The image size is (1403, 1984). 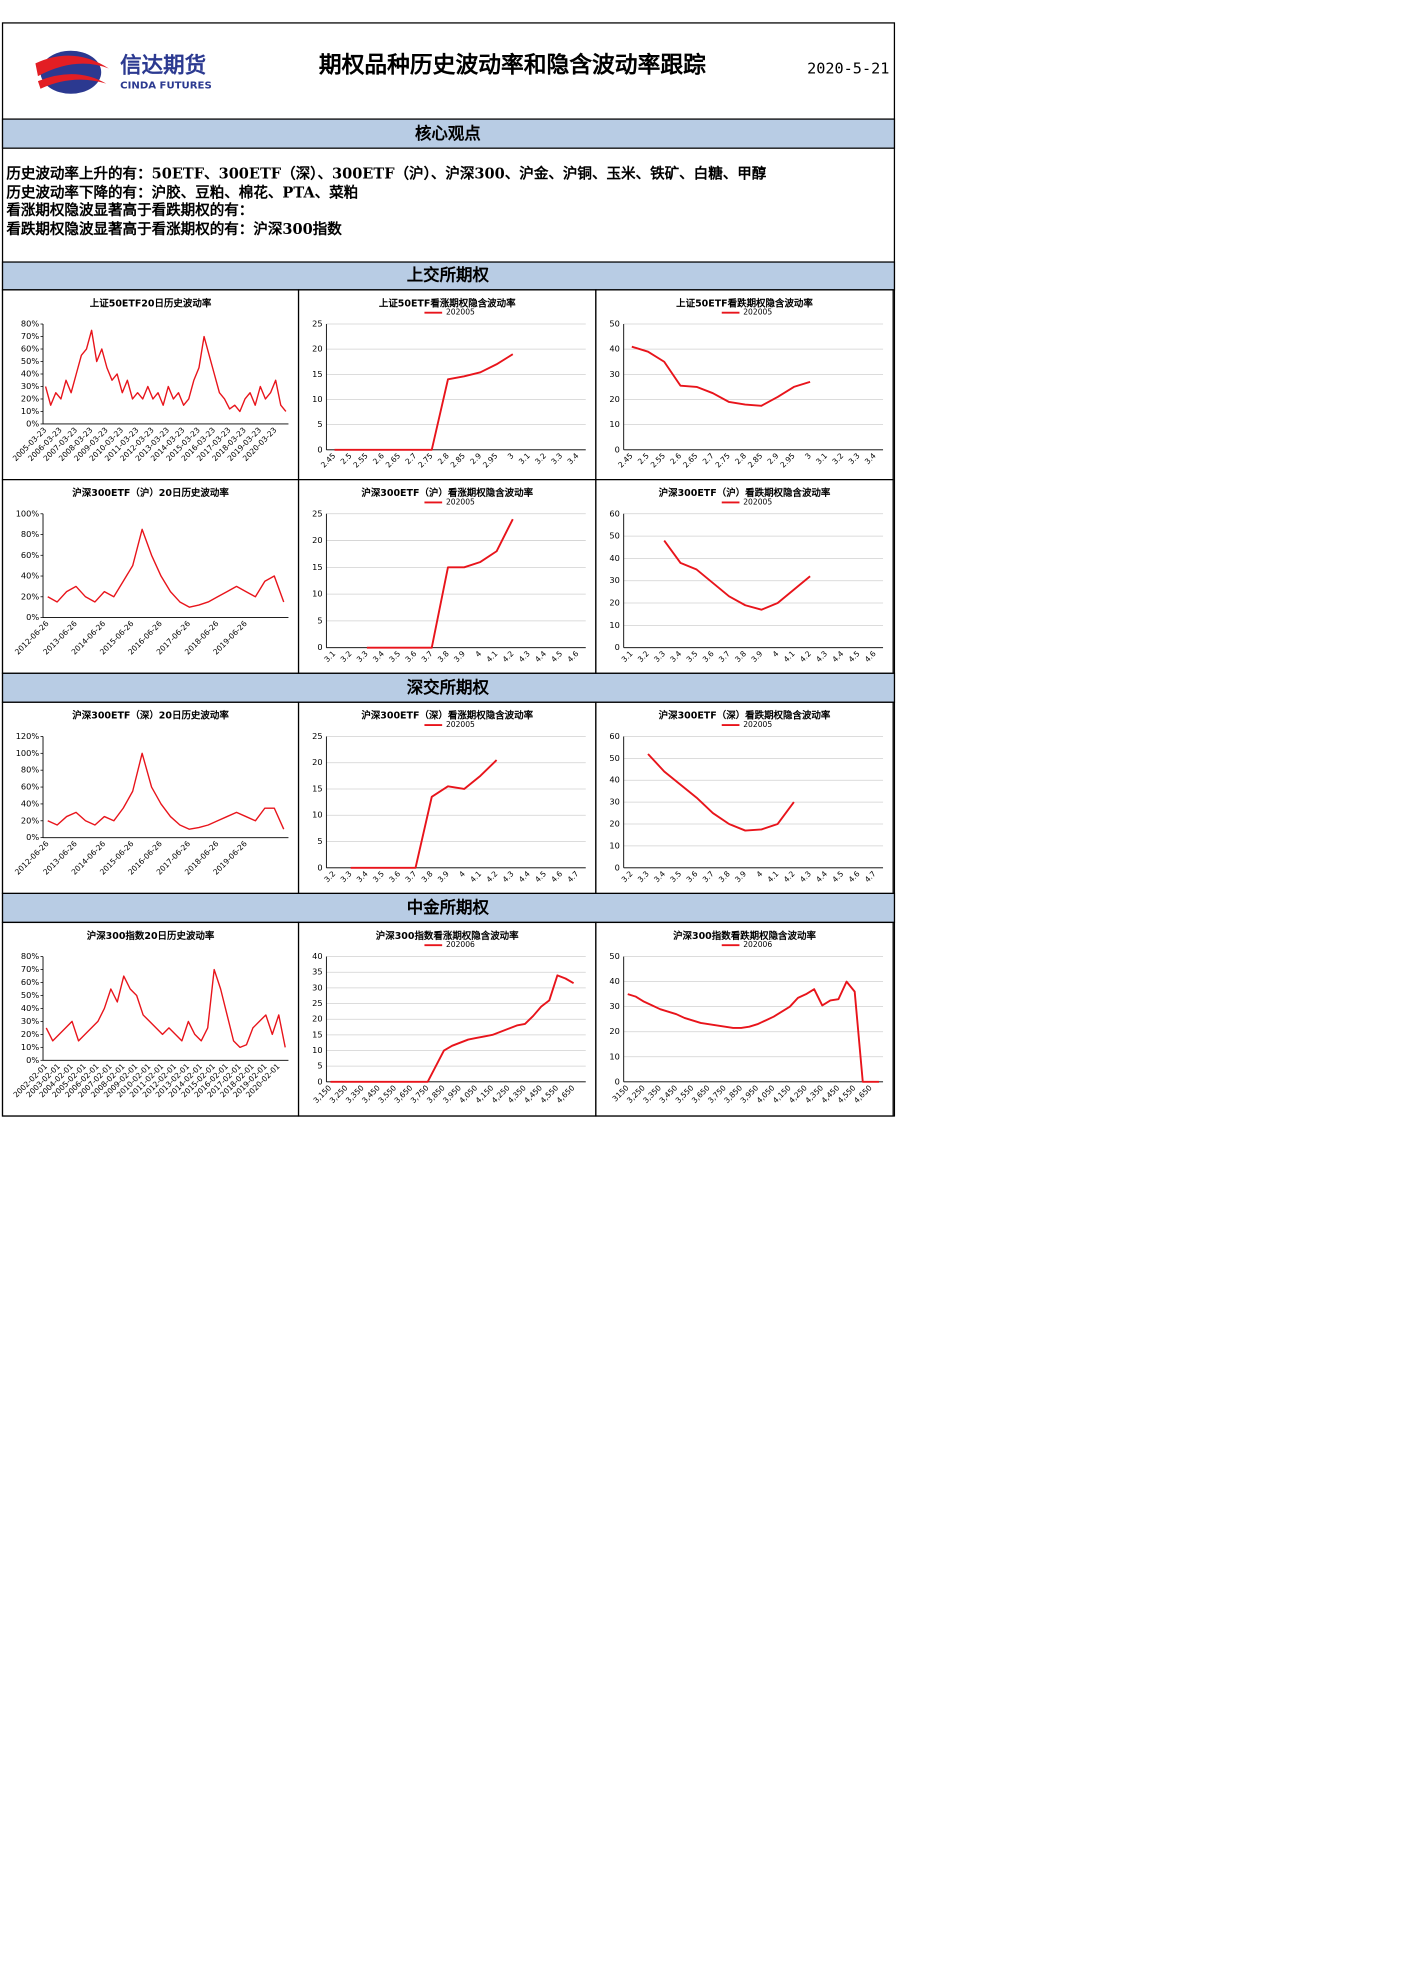 I want to click on logo-text: 信达期货, so click(x=163, y=65).